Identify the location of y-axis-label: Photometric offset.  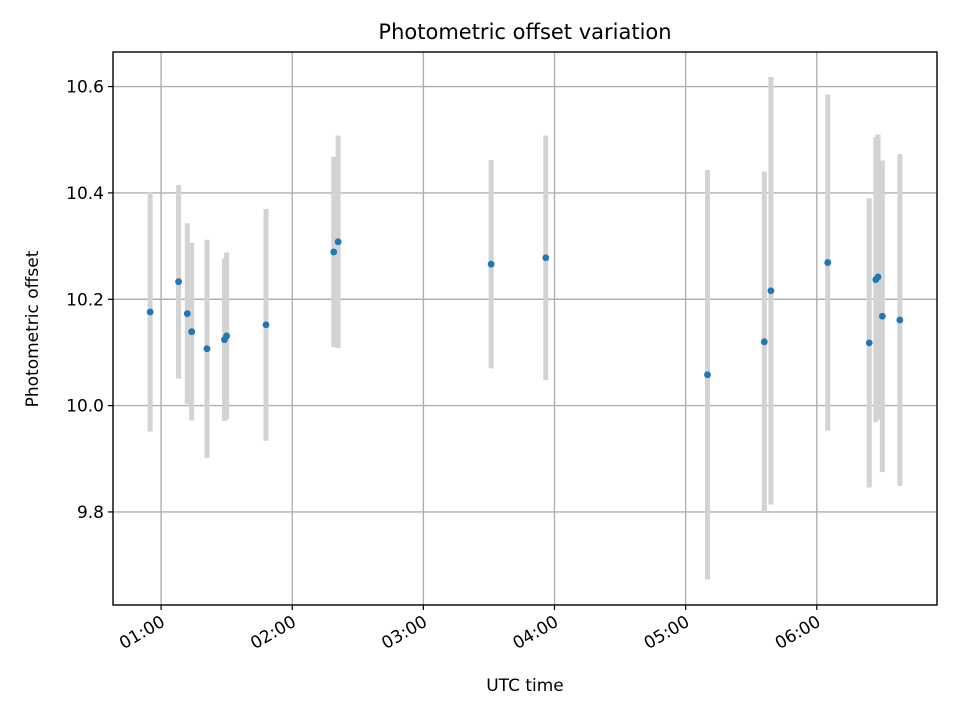
(33, 328).